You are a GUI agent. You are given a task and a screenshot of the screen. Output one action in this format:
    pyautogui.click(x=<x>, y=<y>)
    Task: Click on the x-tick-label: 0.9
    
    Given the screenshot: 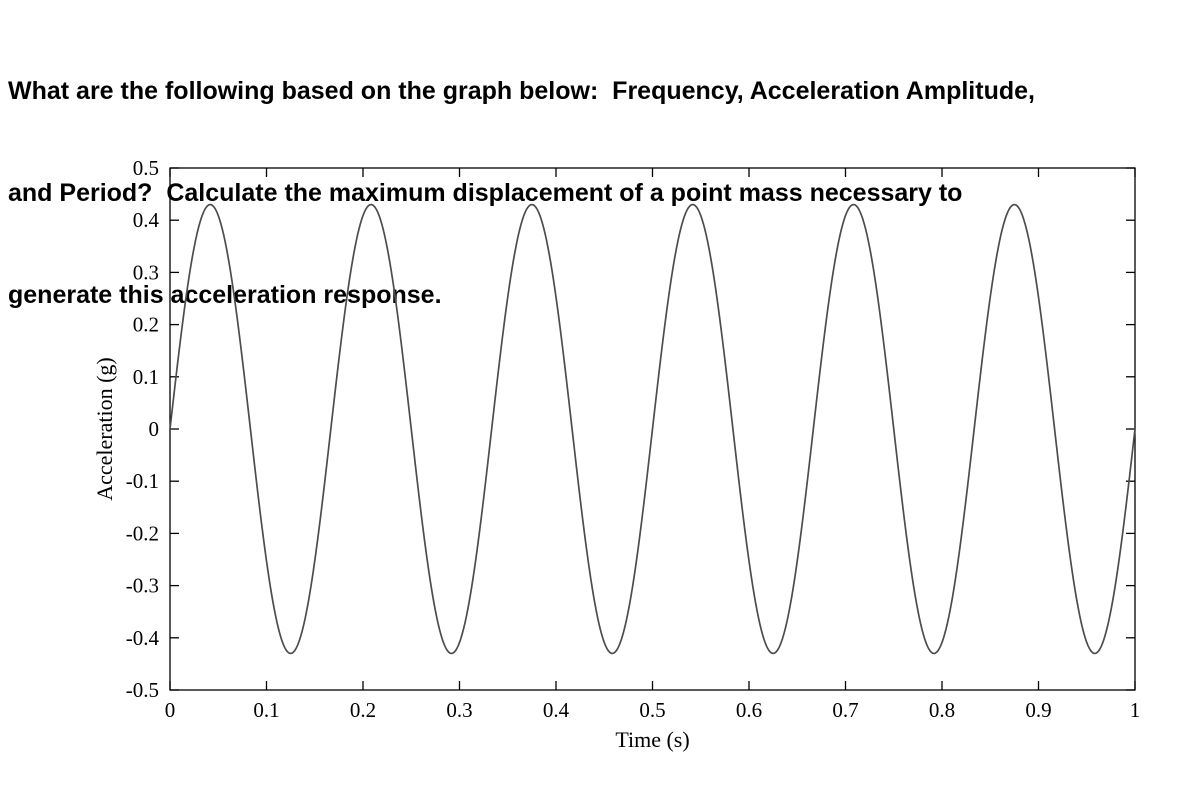 What is the action you would take?
    pyautogui.click(x=1038, y=710)
    